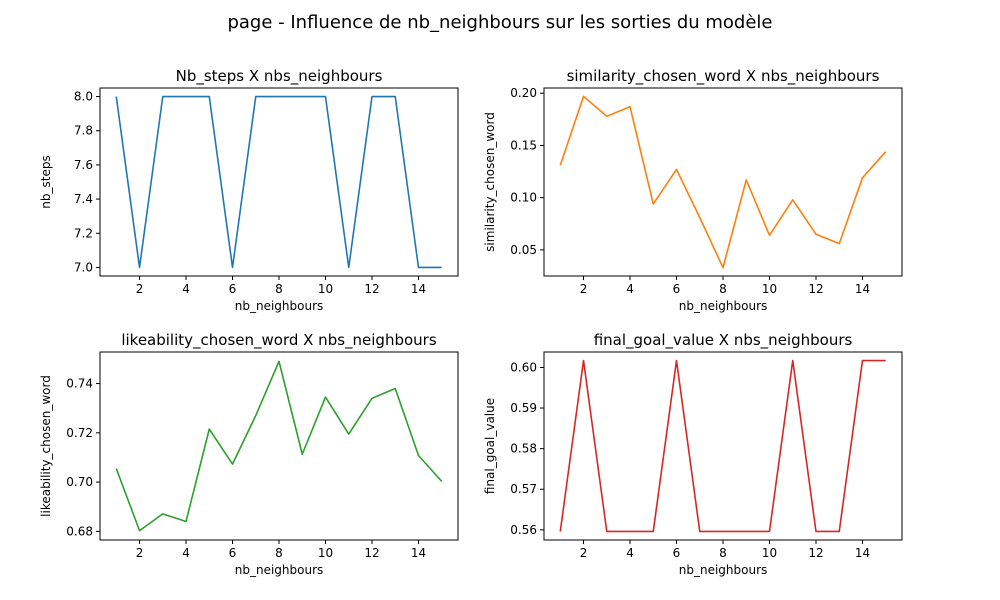 The image size is (1000, 600). What do you see at coordinates (46, 446) in the screenshot?
I see `y-axis-label: likeability_chosen_word` at bounding box center [46, 446].